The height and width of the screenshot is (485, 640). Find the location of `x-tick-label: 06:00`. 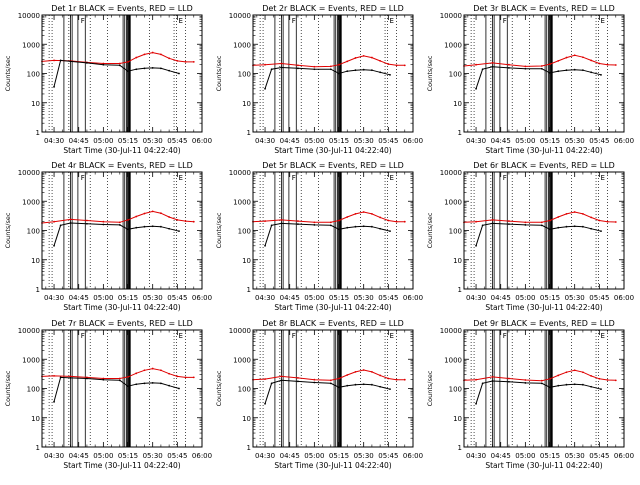

x-tick-label: 06:00 is located at coordinates (202, 141).